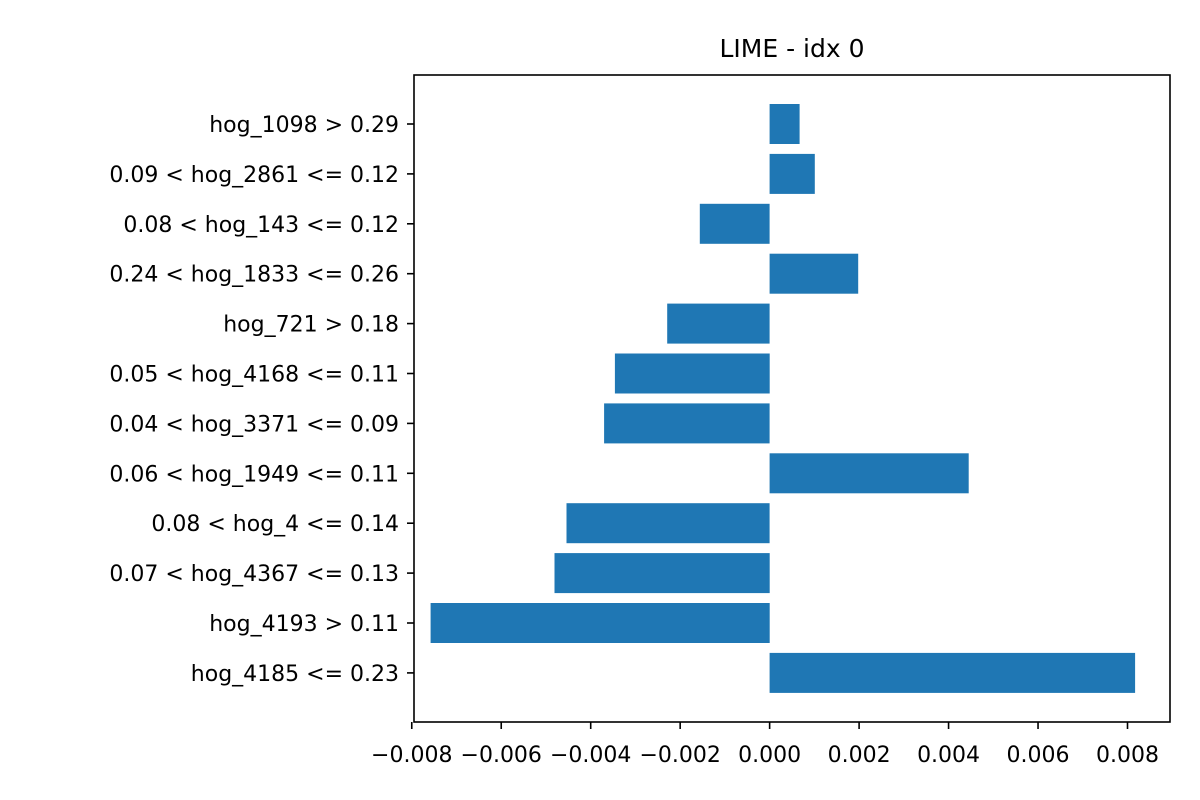 The image size is (1200, 800). What do you see at coordinates (254, 175) in the screenshot?
I see `y-tick-label: 0.09 < hog_2861 <= 0.12` at bounding box center [254, 175].